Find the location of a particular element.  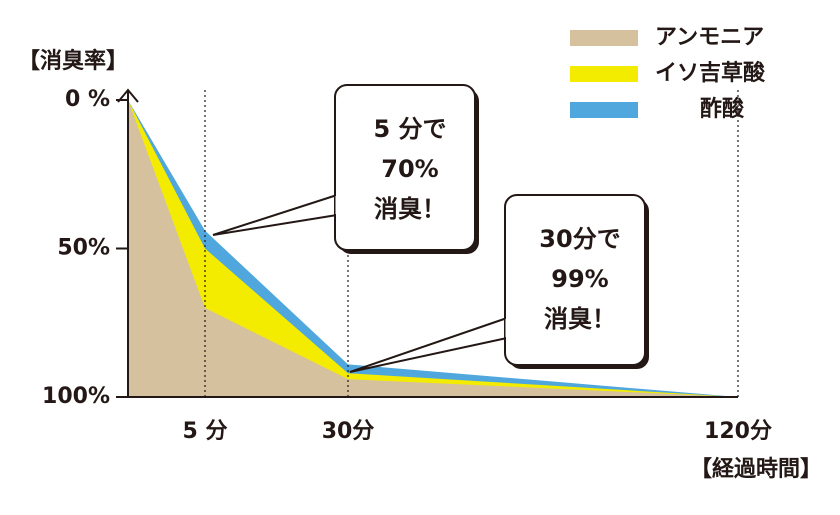

y-axis-label: 【消臭率】 is located at coordinates (73, 61).